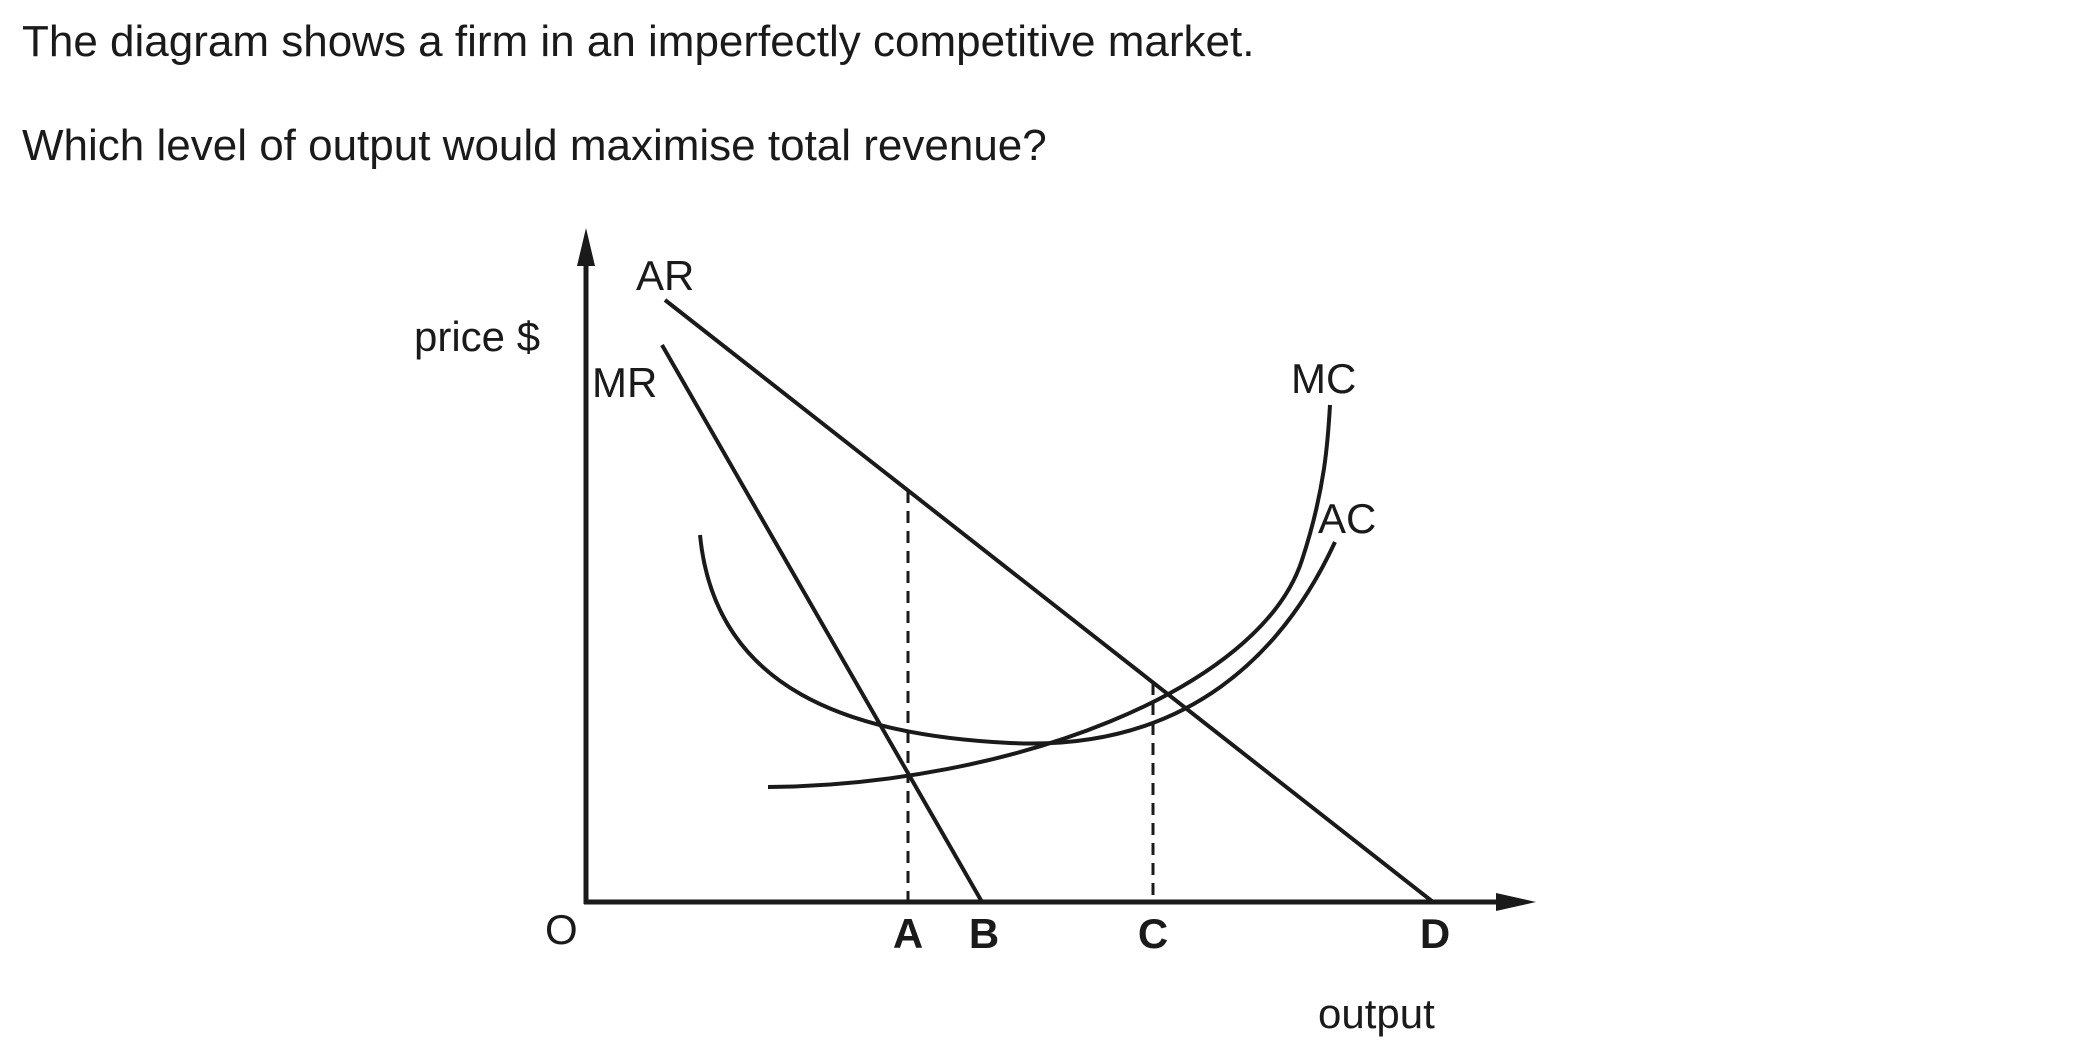  I want to click on mr-label: MR, so click(624, 382).